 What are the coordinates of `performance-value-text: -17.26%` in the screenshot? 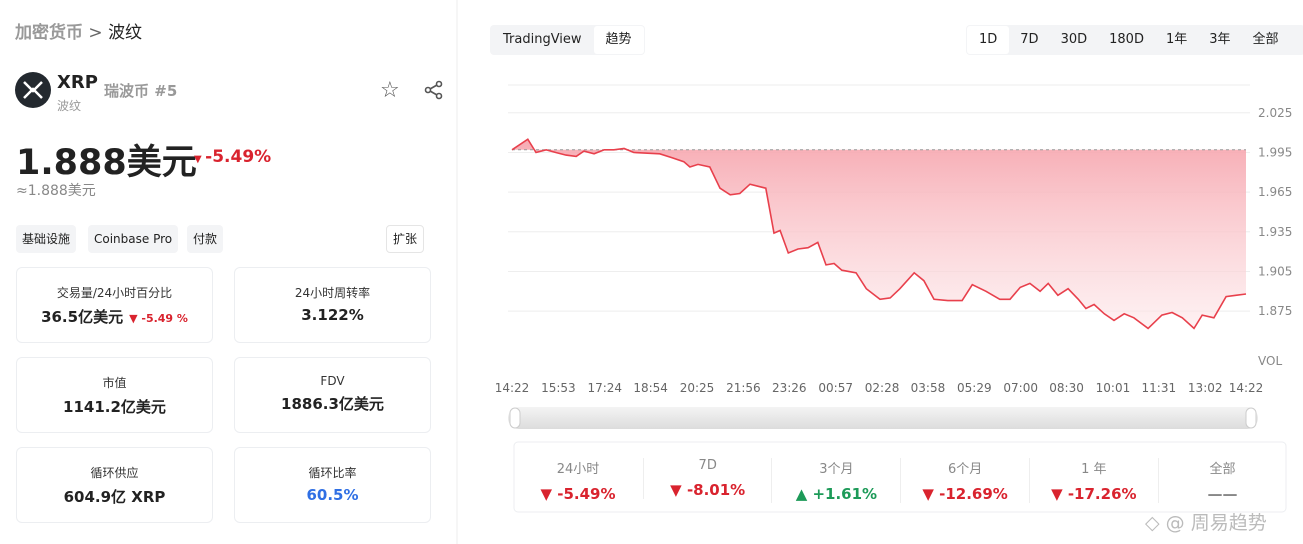 It's located at (1102, 494).